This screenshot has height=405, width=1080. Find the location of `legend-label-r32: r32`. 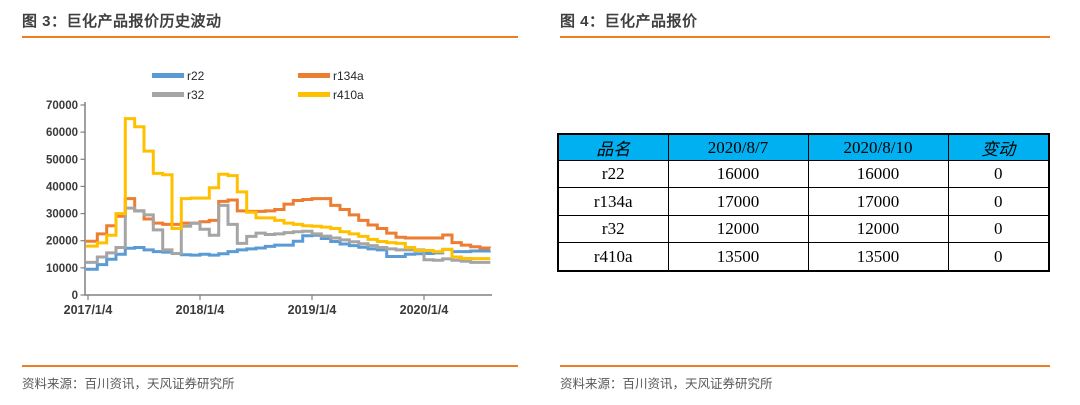

legend-label-r32: r32 is located at coordinates (196, 94).